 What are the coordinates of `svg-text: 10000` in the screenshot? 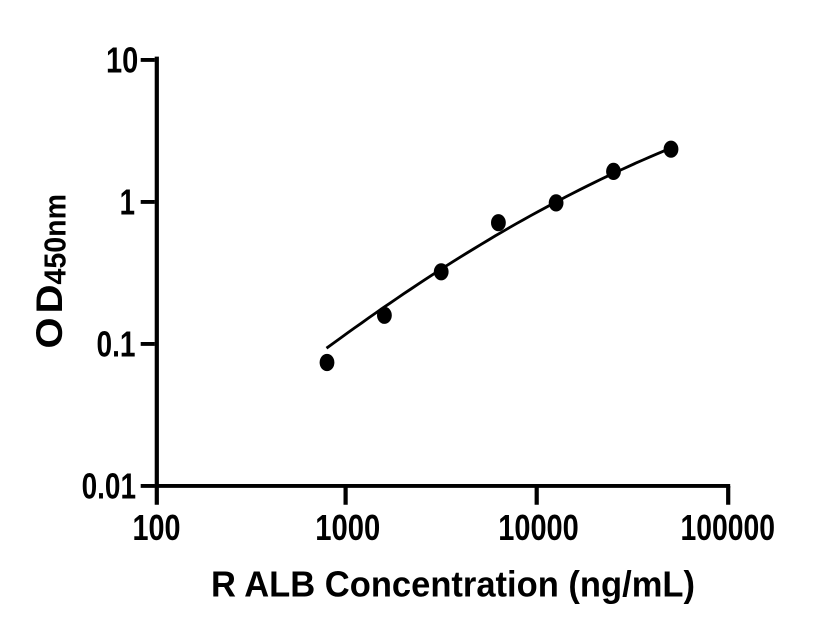 It's located at (538, 527).